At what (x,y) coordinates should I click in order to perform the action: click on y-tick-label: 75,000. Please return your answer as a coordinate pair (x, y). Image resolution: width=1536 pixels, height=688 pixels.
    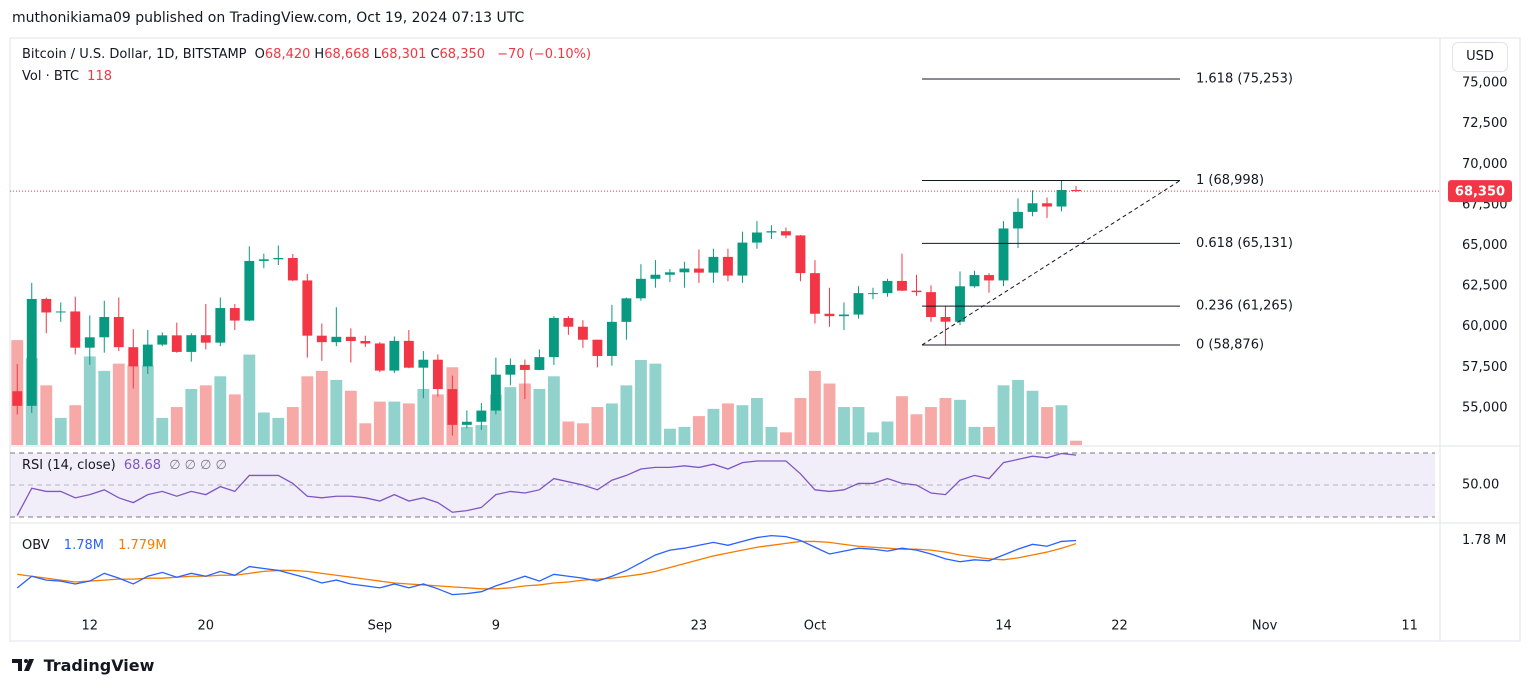
    Looking at the image, I should click on (1485, 83).